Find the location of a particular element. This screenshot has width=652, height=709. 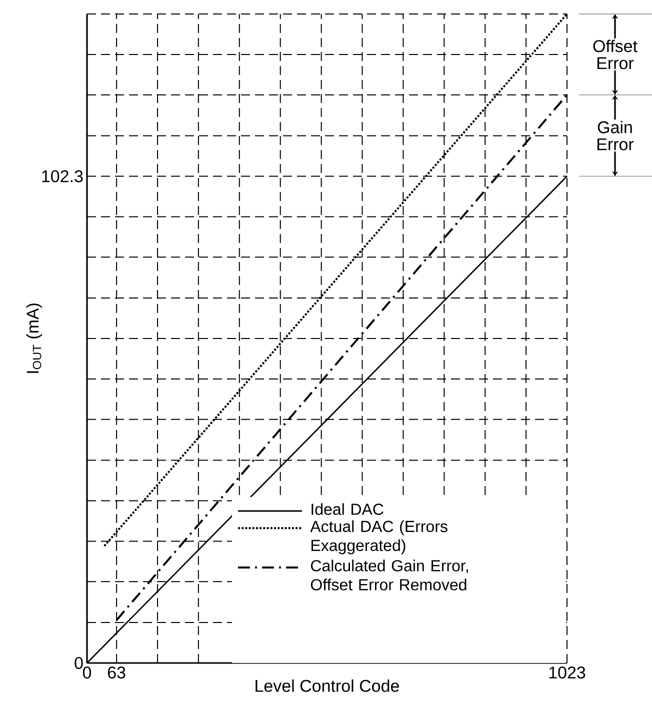

x-axis-title: Level Control Code is located at coordinates (327, 685).